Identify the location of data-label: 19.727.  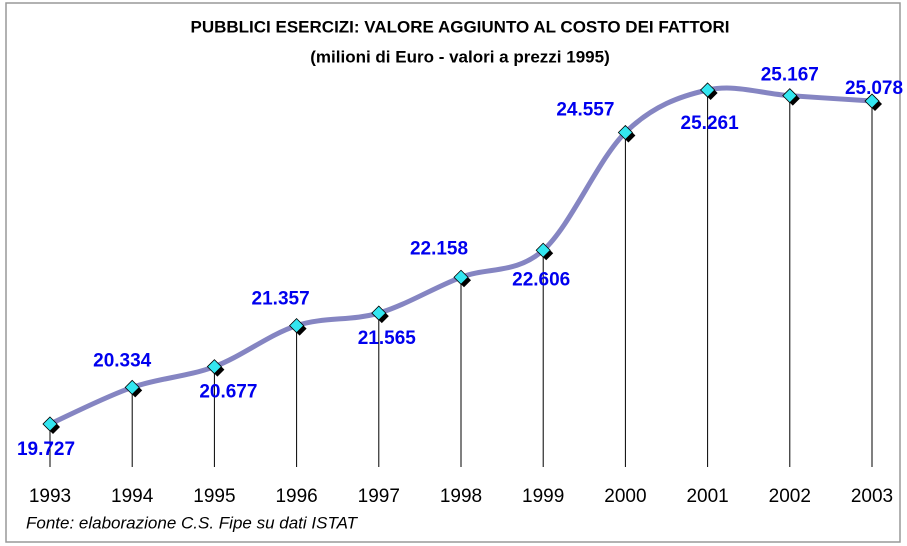
(46, 449).